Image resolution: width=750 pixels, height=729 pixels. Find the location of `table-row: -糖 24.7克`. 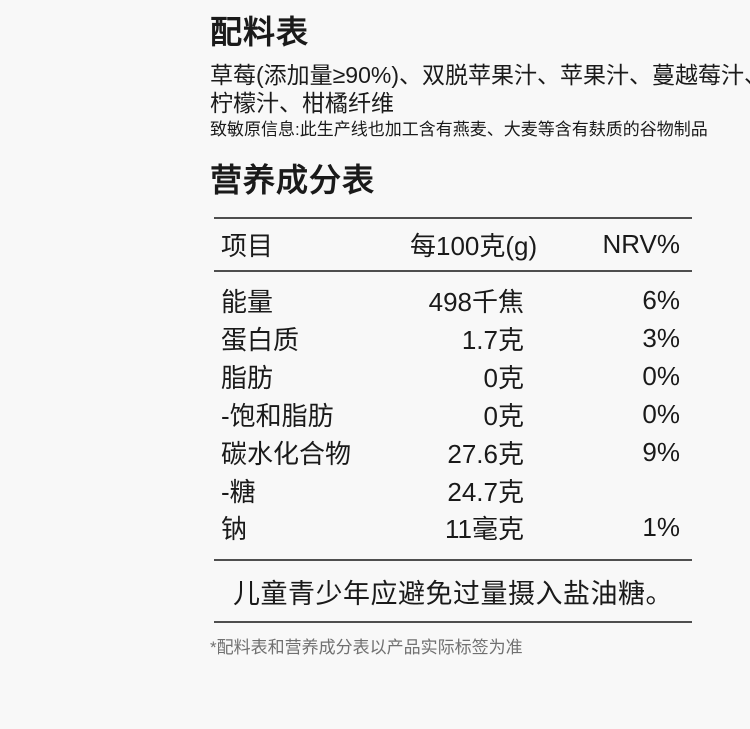

table-row: -糖 24.7克 is located at coordinates (453, 490).